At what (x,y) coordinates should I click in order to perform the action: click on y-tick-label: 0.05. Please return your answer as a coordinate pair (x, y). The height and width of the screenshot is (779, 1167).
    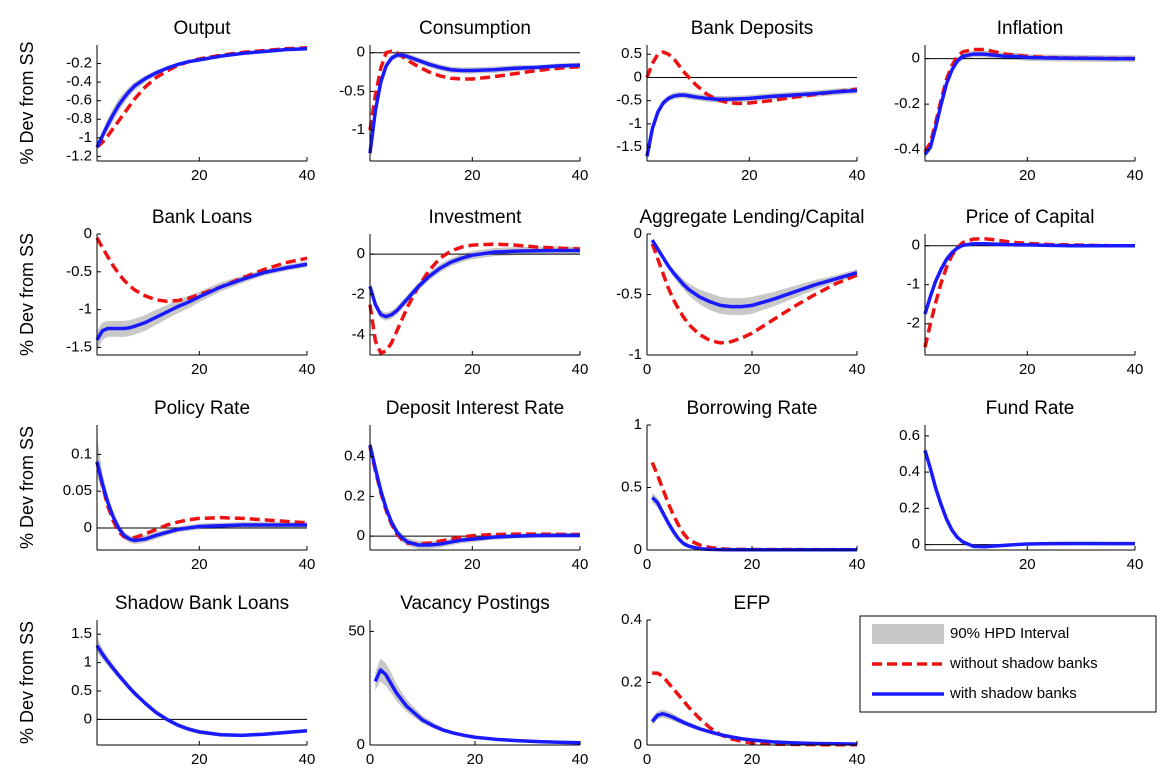
    Looking at the image, I should click on (77, 490).